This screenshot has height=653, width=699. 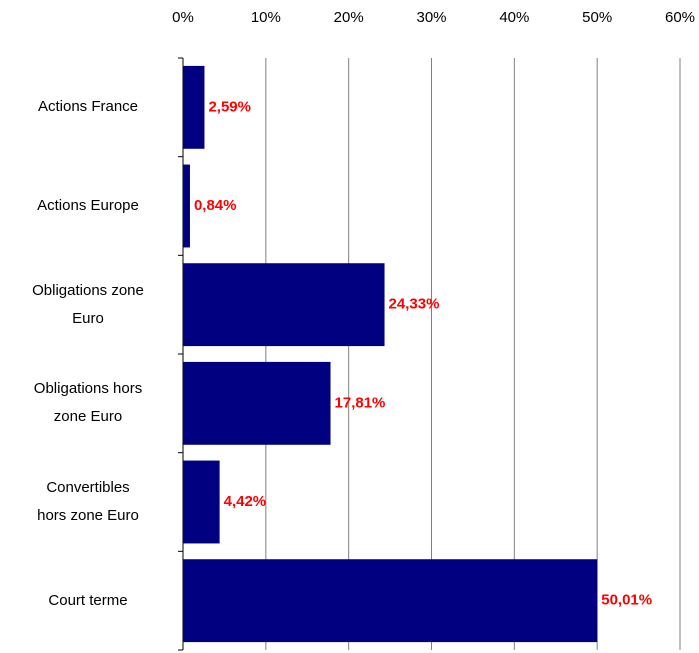 I want to click on category-label: Convertibles hors zone Euro, so click(x=88, y=501).